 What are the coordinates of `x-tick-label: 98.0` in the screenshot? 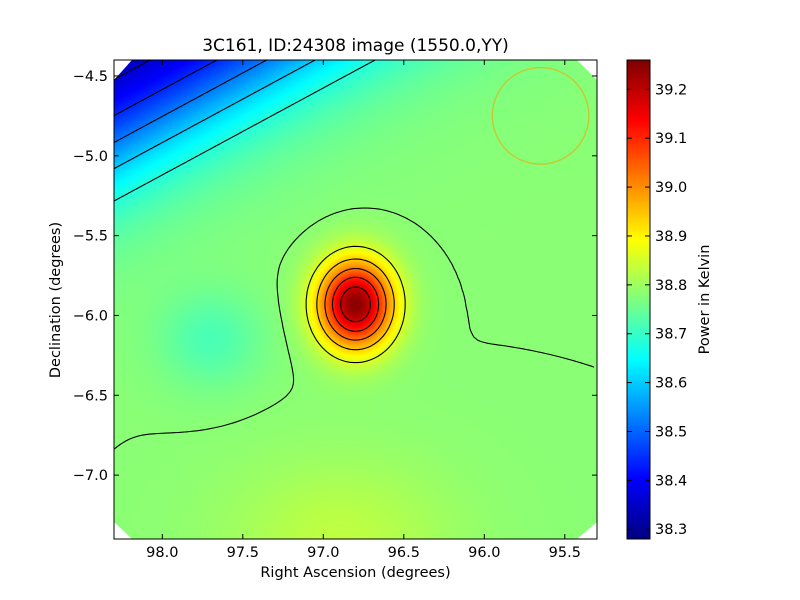 It's located at (162, 553).